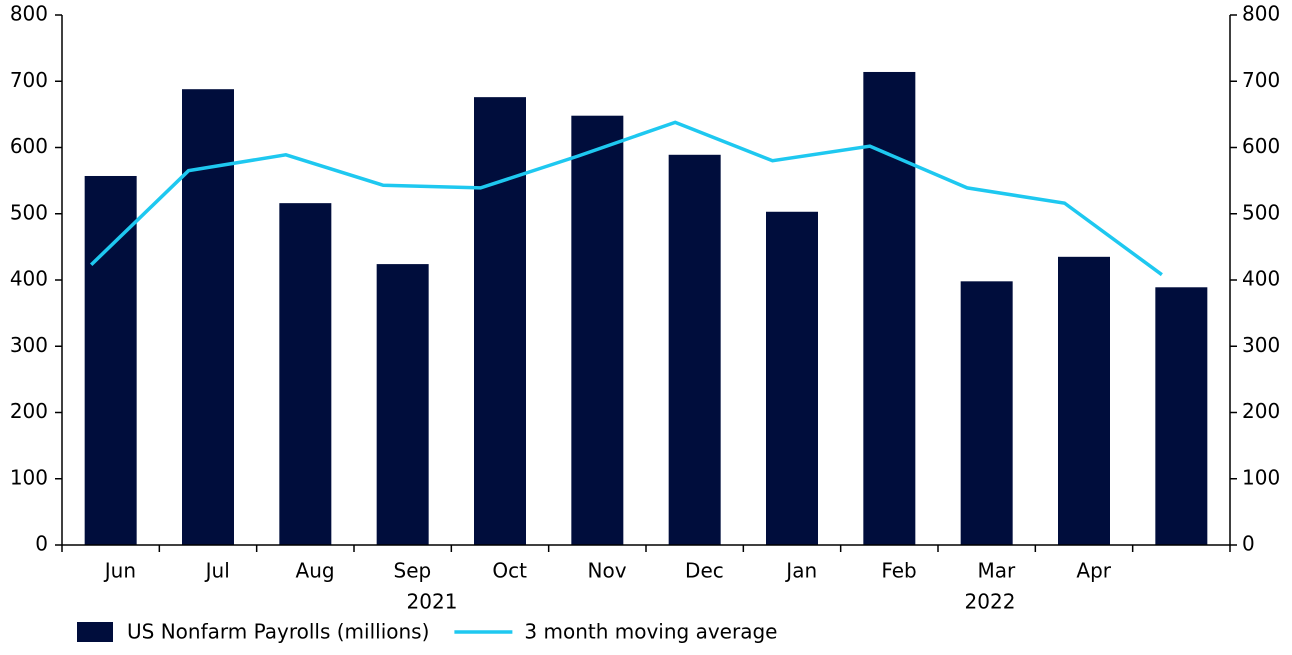 Image resolution: width=1292 pixels, height=655 pixels. Describe the element at coordinates (1261, 212) in the screenshot. I see `y2-tick-label: 500` at that location.